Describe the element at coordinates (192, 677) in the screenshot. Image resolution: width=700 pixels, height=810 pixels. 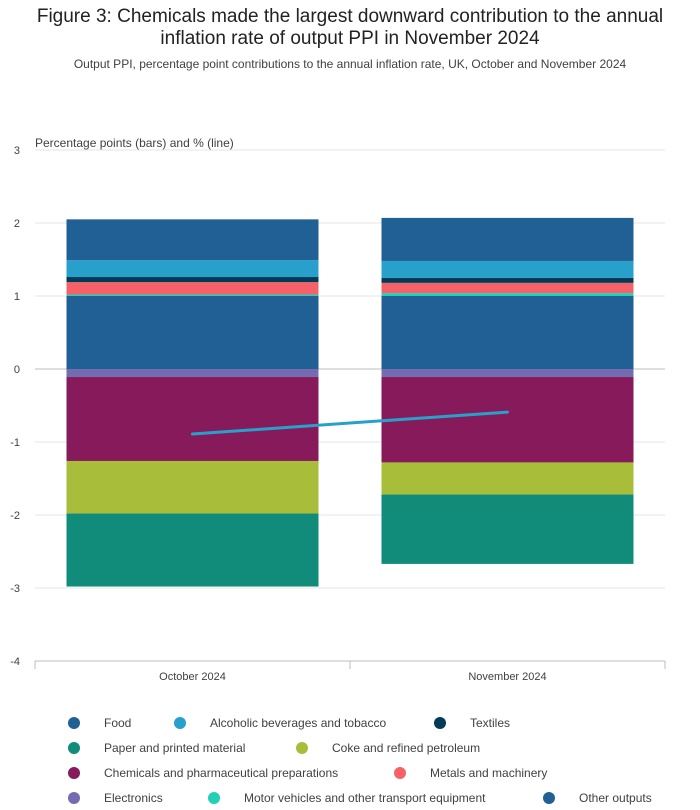
I see `x-tick-label: October 2024` at that location.